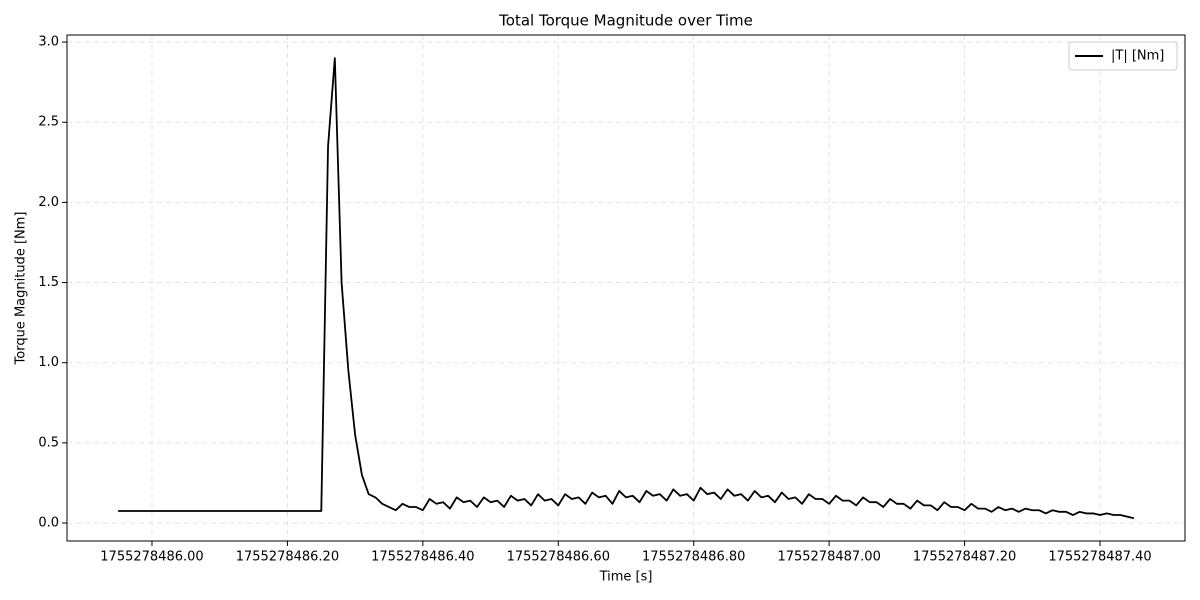 The height and width of the screenshot is (600, 1200). What do you see at coordinates (558, 557) in the screenshot?
I see `x-tick-label: 1755278486.60` at bounding box center [558, 557].